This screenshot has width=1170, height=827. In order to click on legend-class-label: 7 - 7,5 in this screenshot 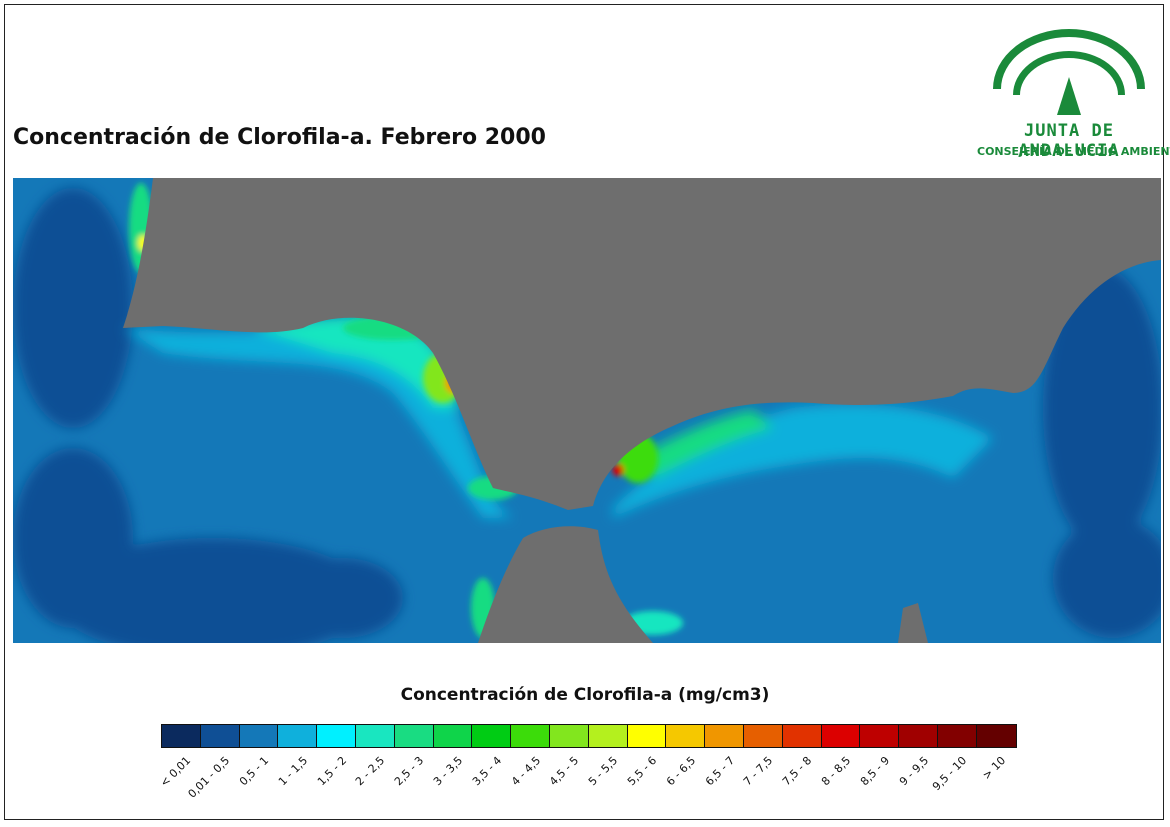, I will do `click(758, 771)`.